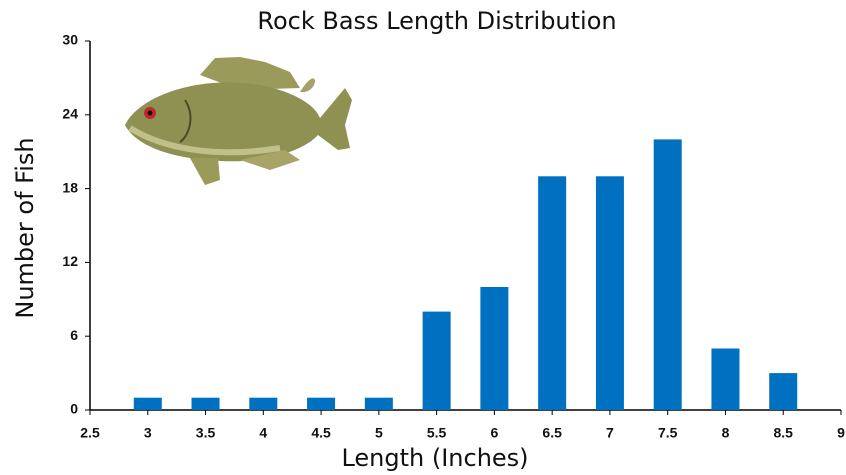 This screenshot has height=475, width=846. I want to click on y-tick-label: 24, so click(70, 114).